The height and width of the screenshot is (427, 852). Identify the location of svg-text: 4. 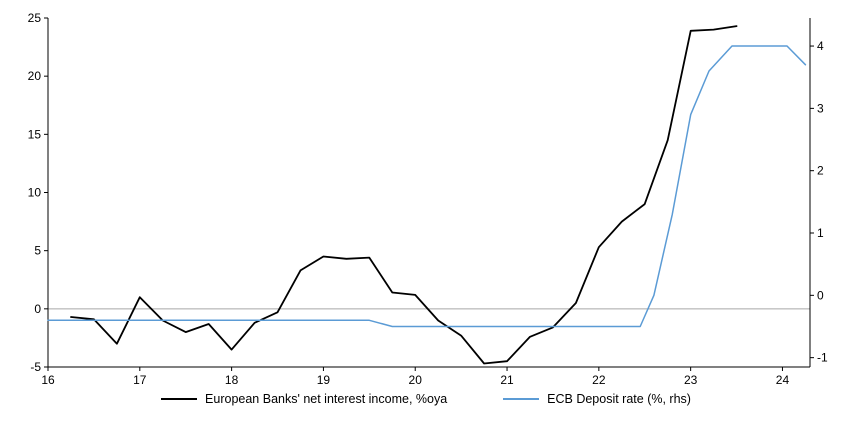
(820, 46).